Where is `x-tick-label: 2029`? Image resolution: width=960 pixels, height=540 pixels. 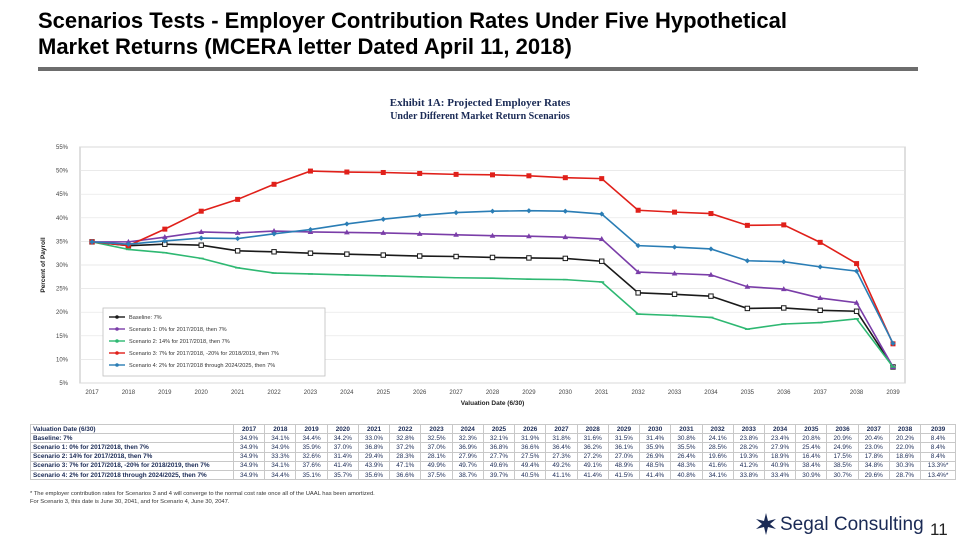
x-tick-label: 2029 is located at coordinates (529, 393).